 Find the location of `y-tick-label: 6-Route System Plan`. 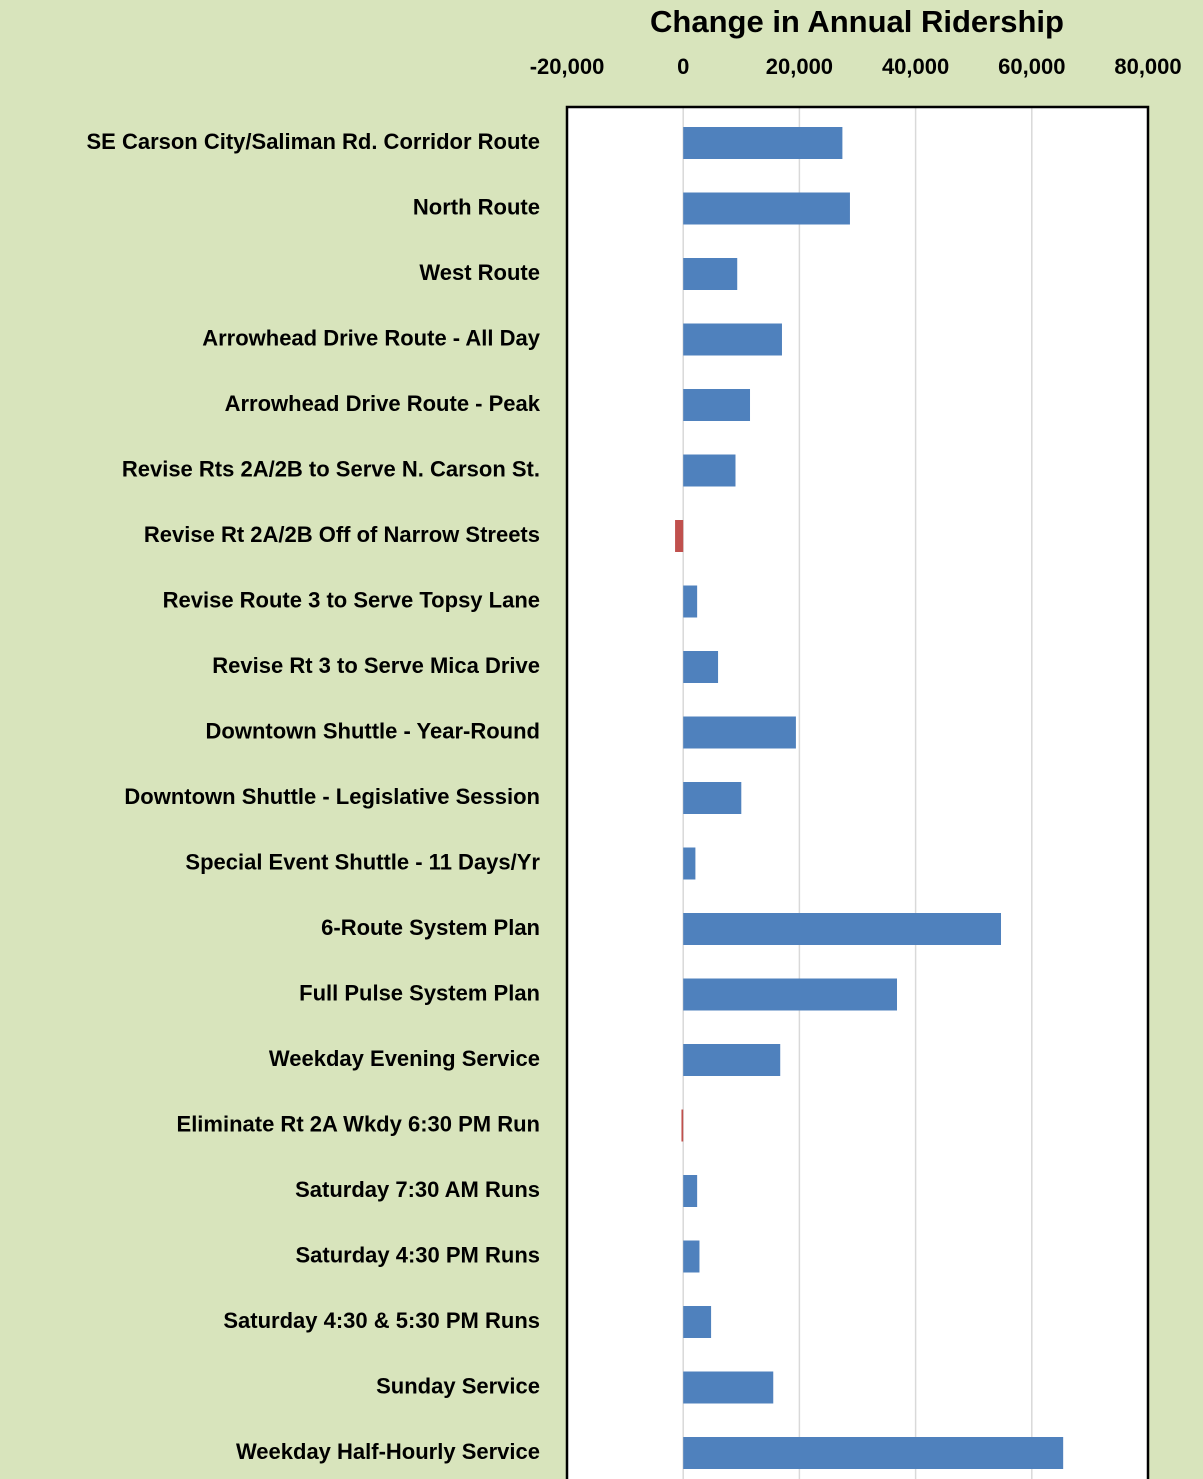

y-tick-label: 6-Route System Plan is located at coordinates (430, 927).